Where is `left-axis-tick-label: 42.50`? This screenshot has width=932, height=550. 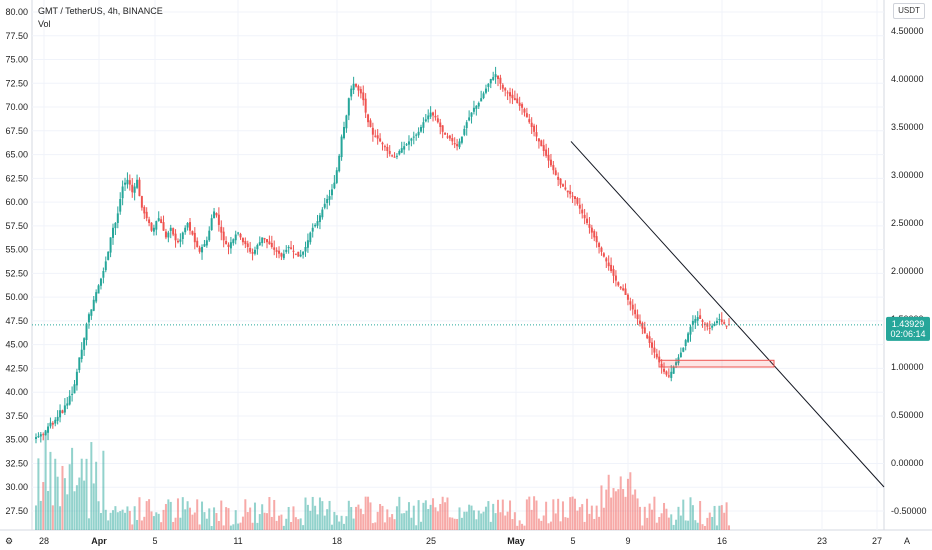
left-axis-tick-label: 42.50 is located at coordinates (16, 368).